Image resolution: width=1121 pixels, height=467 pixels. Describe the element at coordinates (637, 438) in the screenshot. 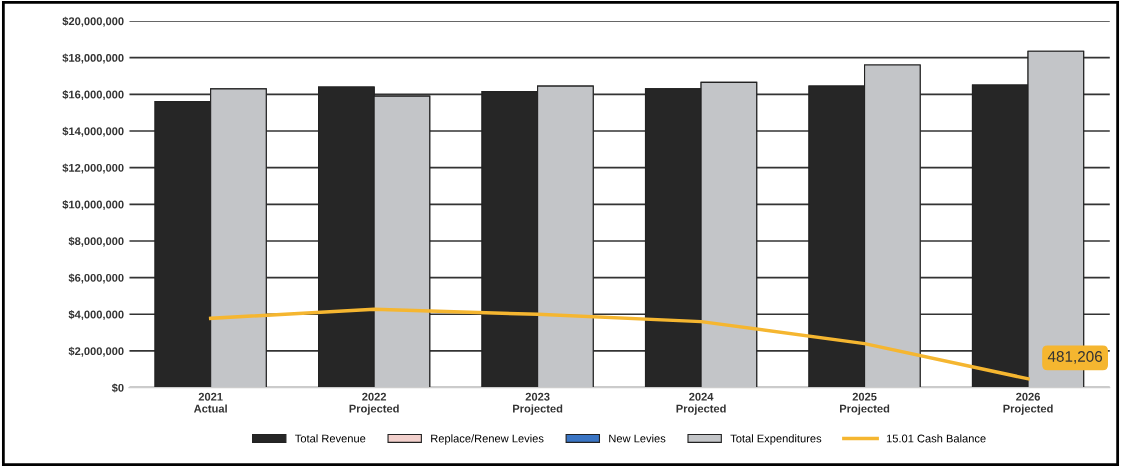

I see `legend-label: New Levies` at that location.